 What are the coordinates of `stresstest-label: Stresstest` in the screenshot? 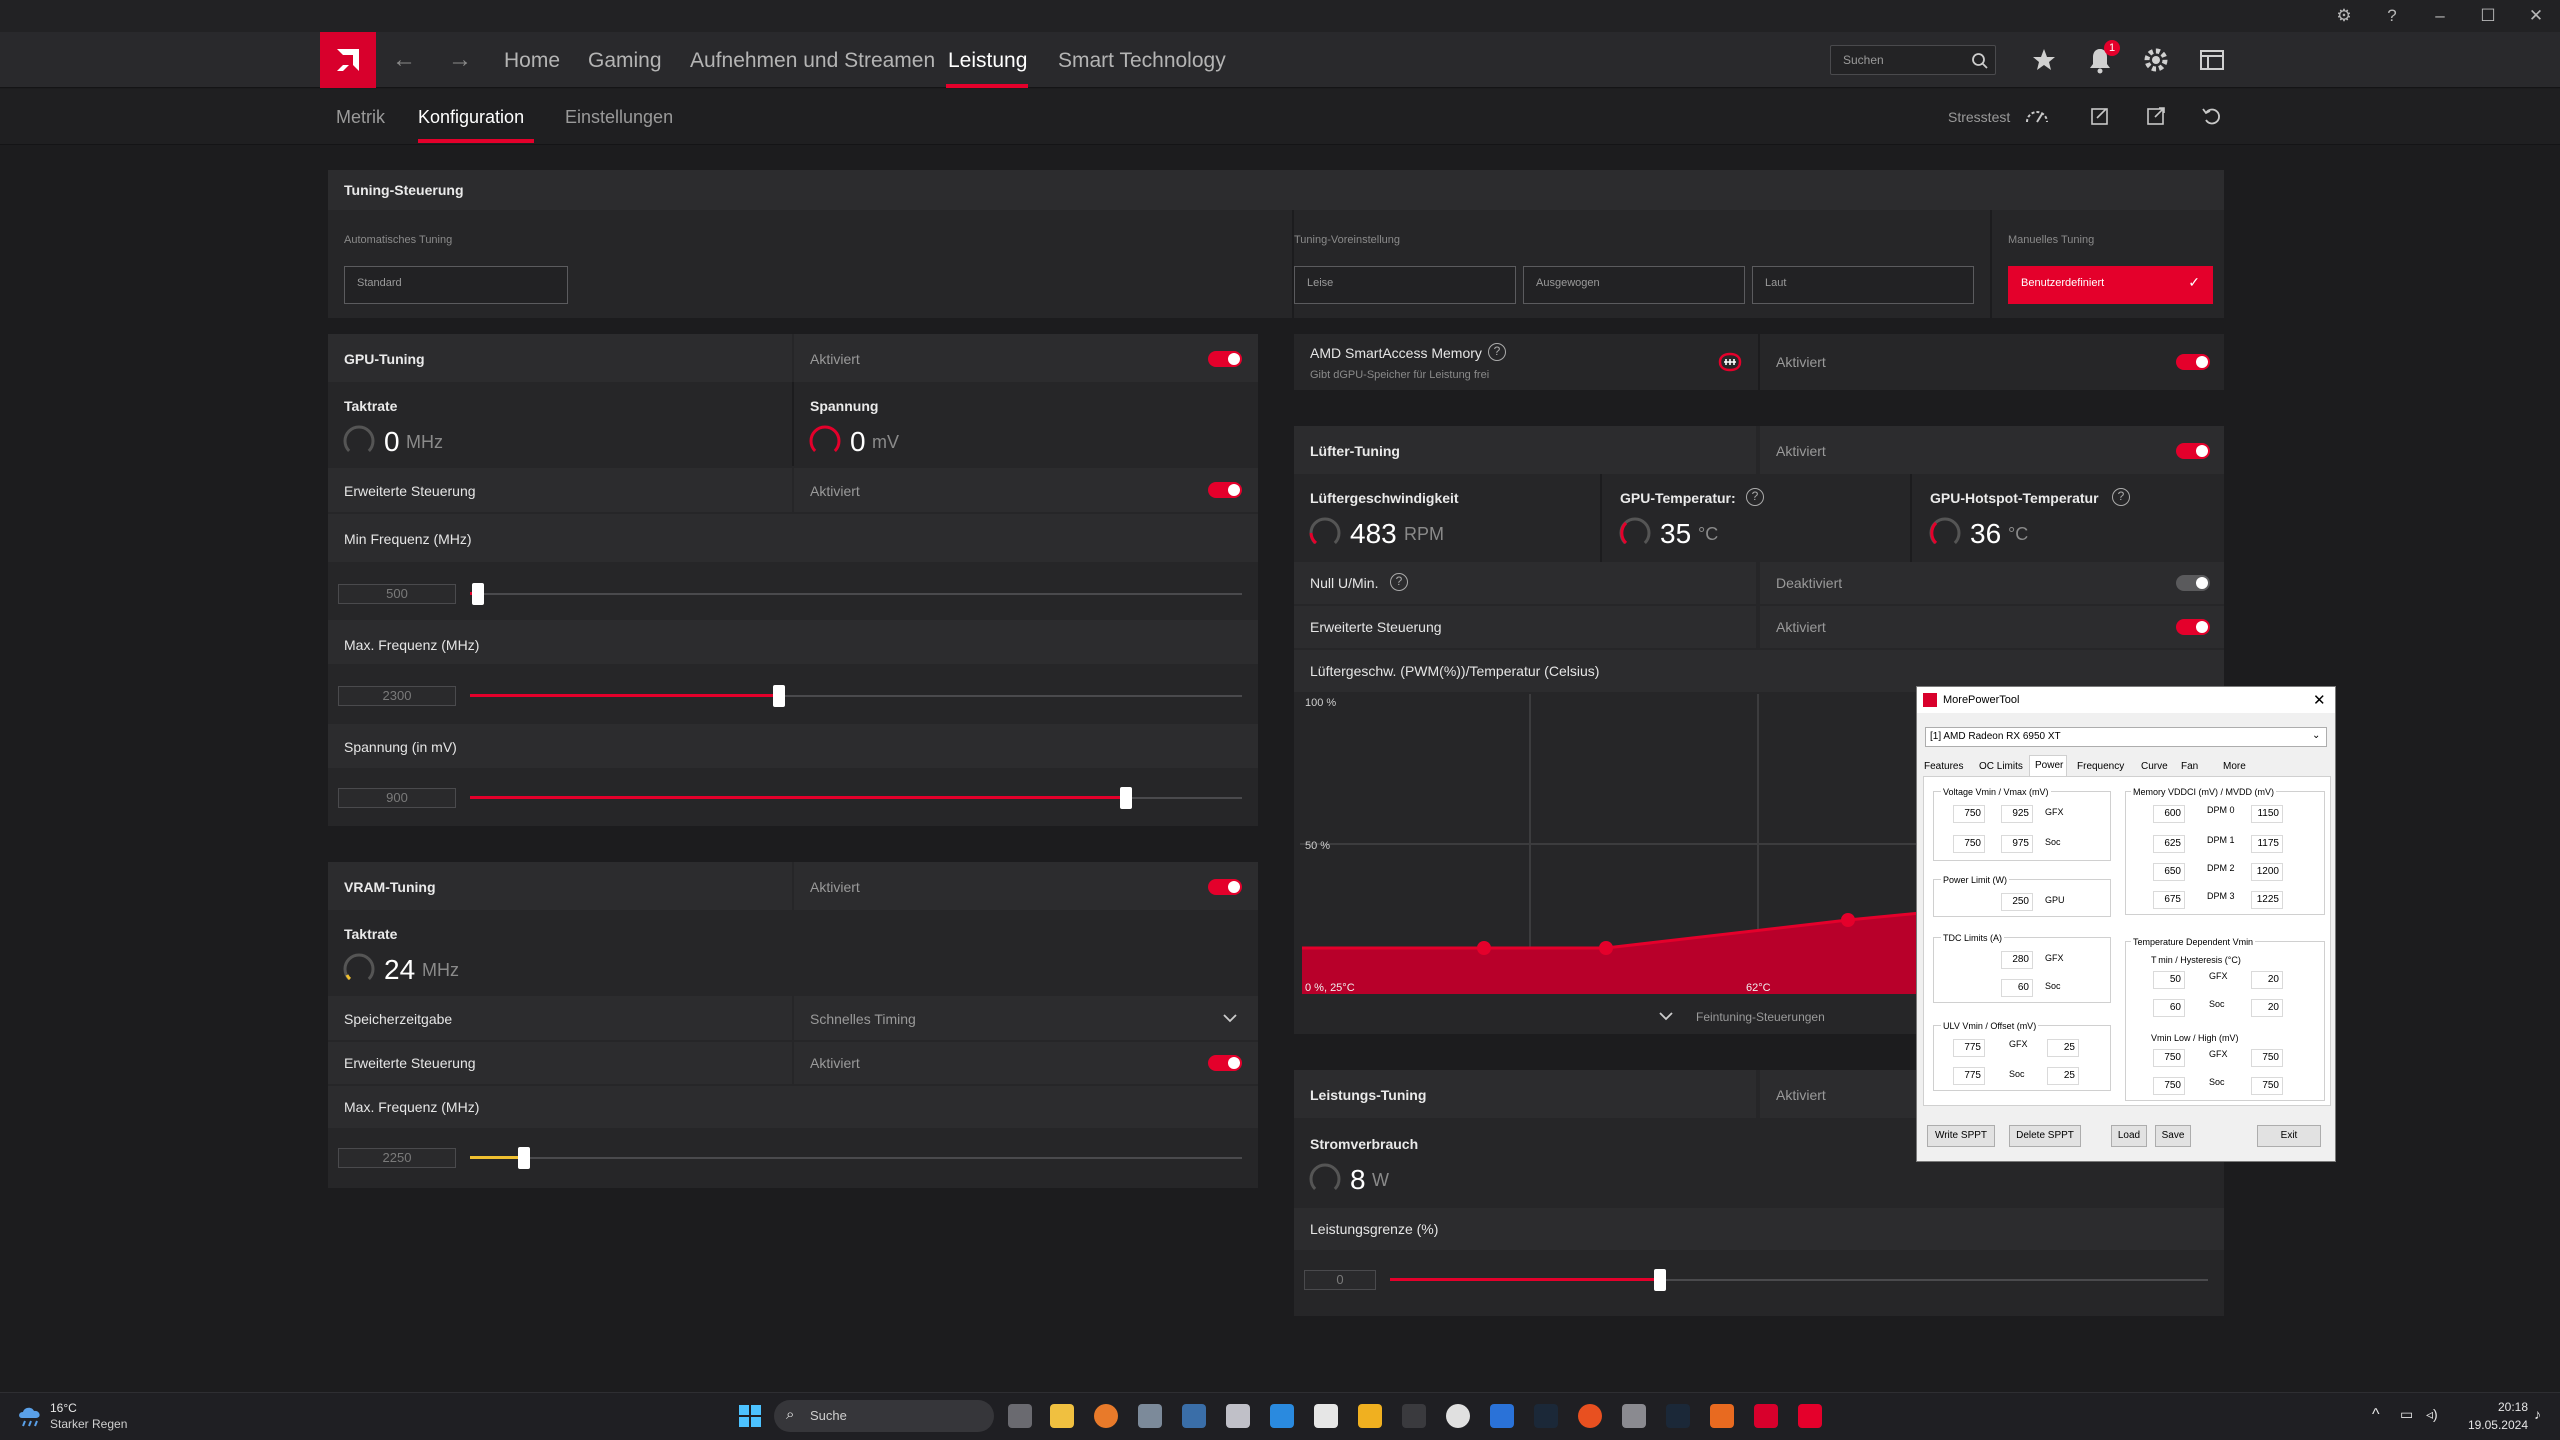 It's located at (1979, 117).